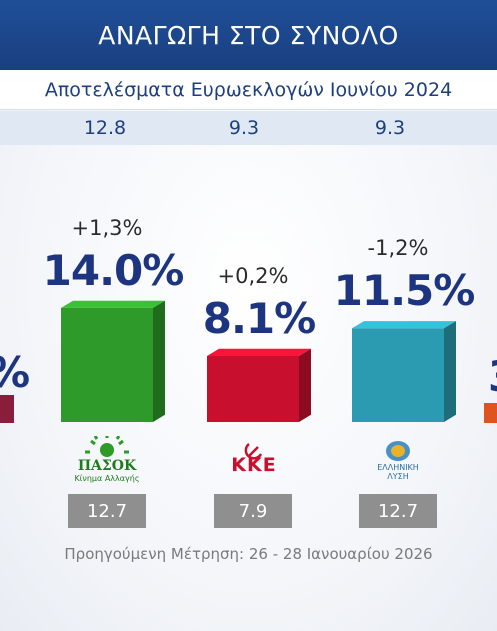 The height and width of the screenshot is (631, 497). Describe the element at coordinates (107, 478) in the screenshot. I see `pasok-logo-subtext: Κίνημα Αλλαγής` at that location.